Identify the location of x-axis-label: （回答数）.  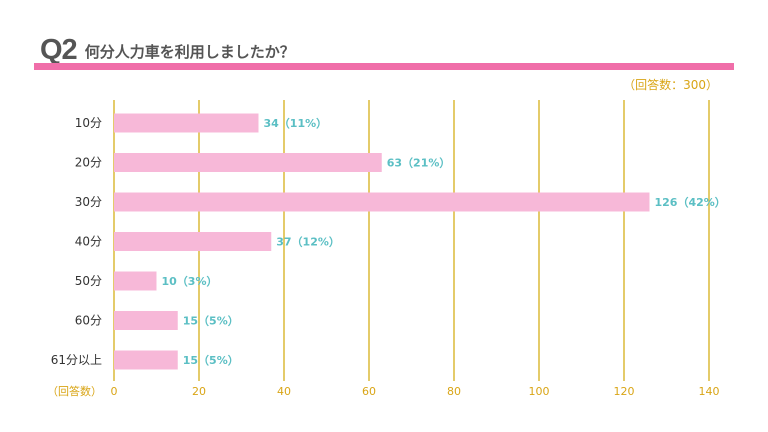
(74, 391).